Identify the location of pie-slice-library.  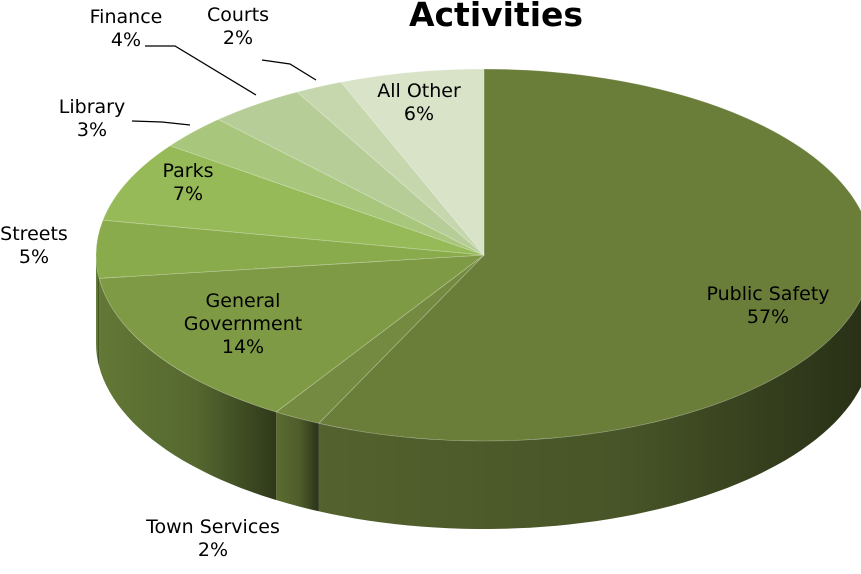
(327, 187).